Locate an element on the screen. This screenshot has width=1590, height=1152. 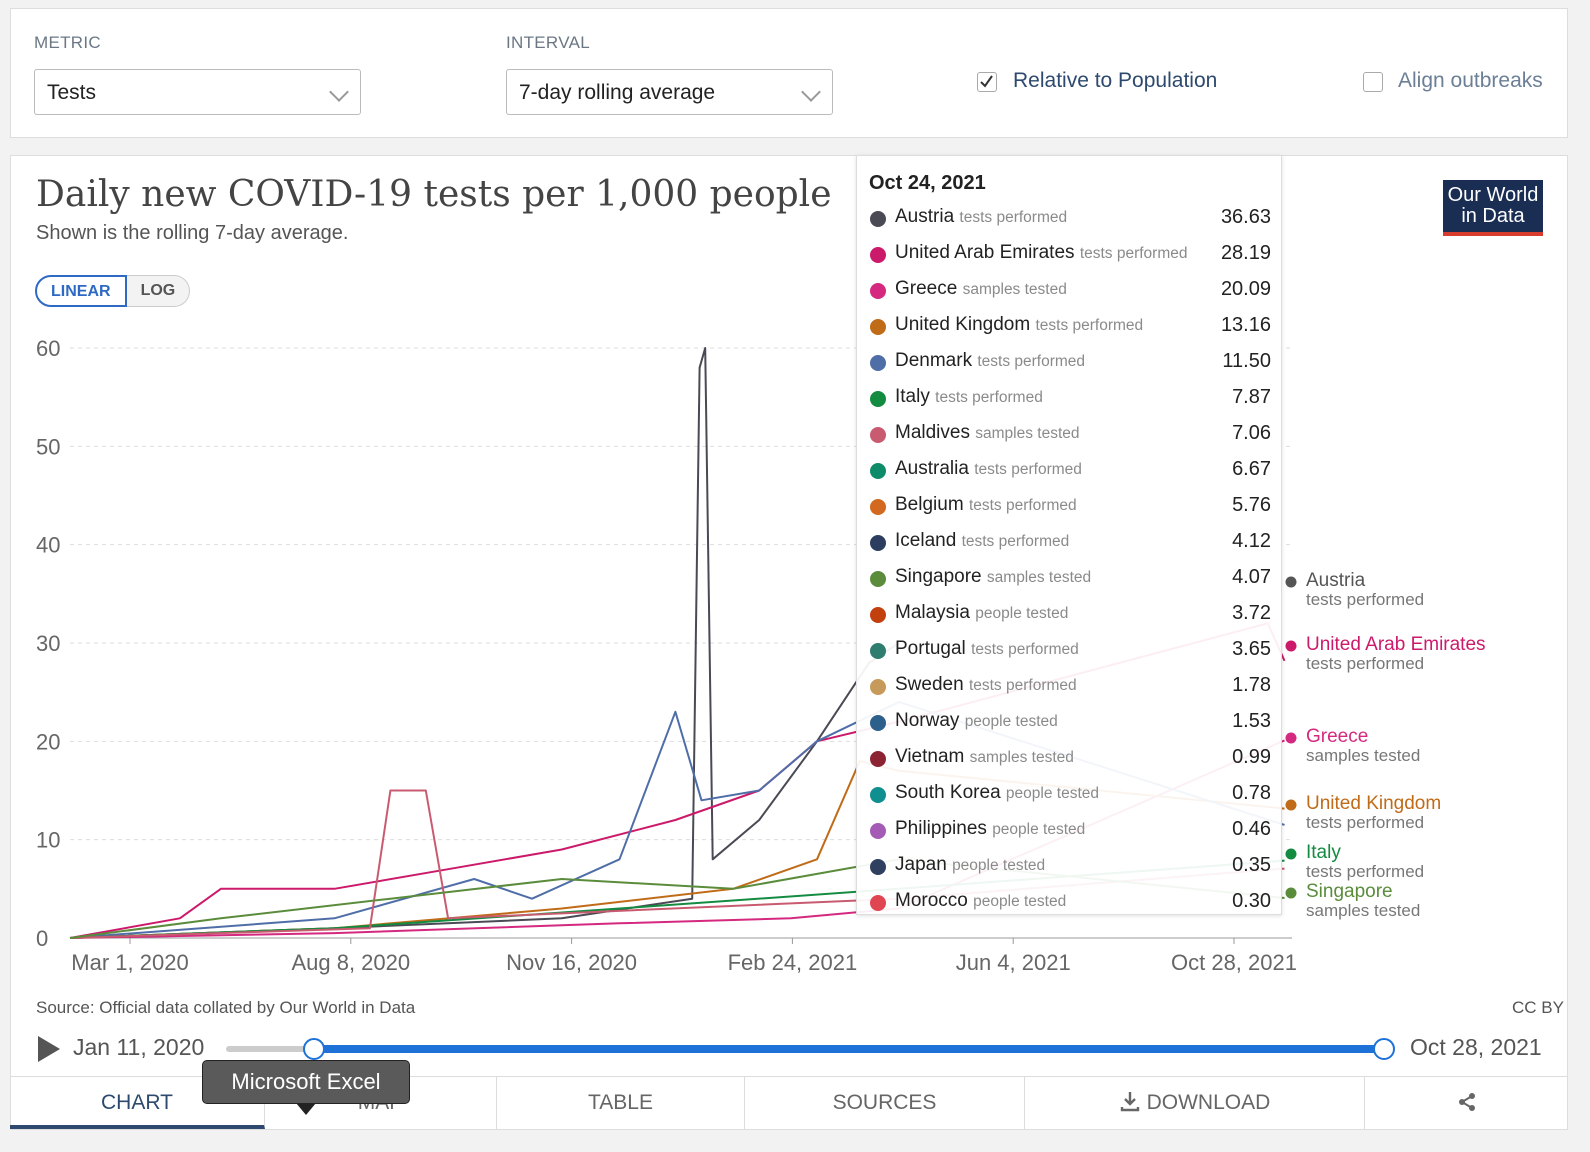
tooltip-series-name: Vietnam samples tested is located at coordinates (984, 757).